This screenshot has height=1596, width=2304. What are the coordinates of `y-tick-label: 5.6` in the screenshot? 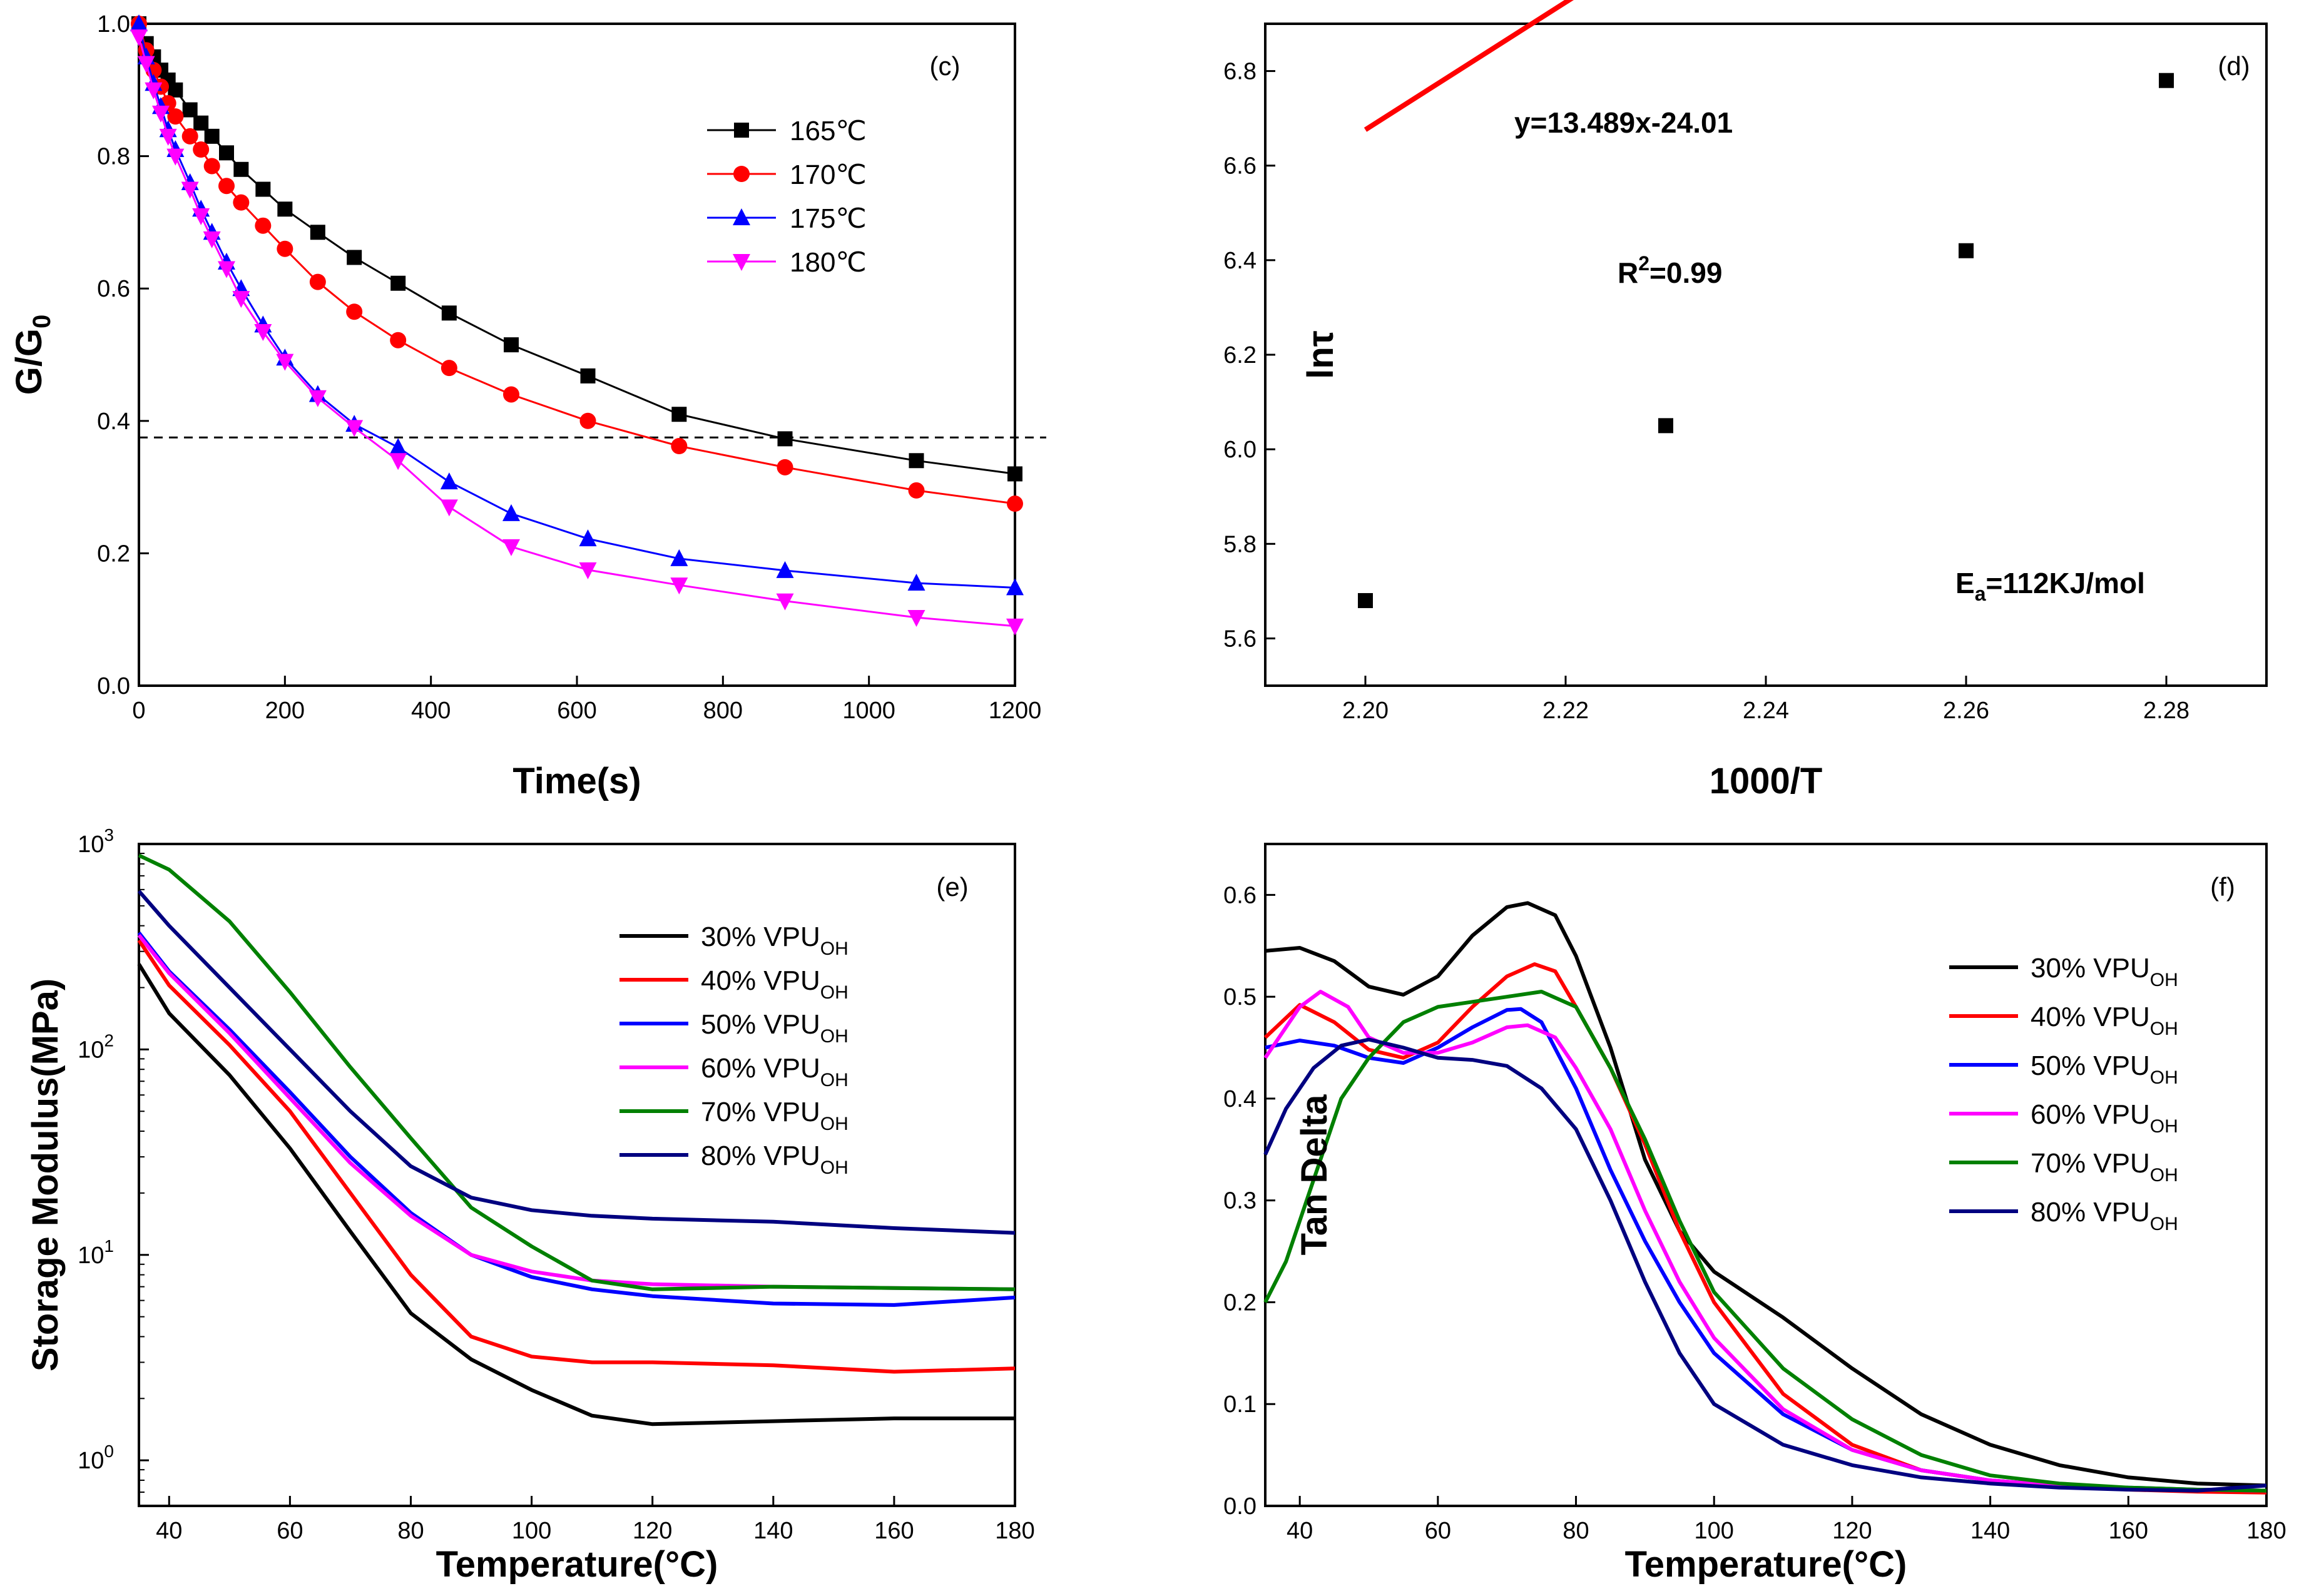 It's located at (1239, 639).